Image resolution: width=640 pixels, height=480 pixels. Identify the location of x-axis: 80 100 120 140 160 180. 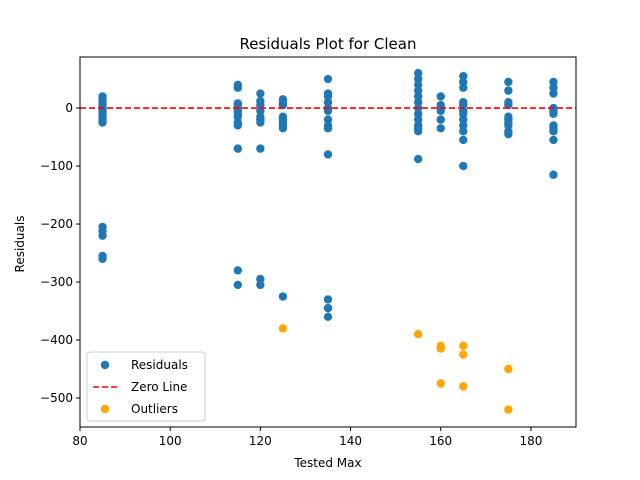
(307, 437).